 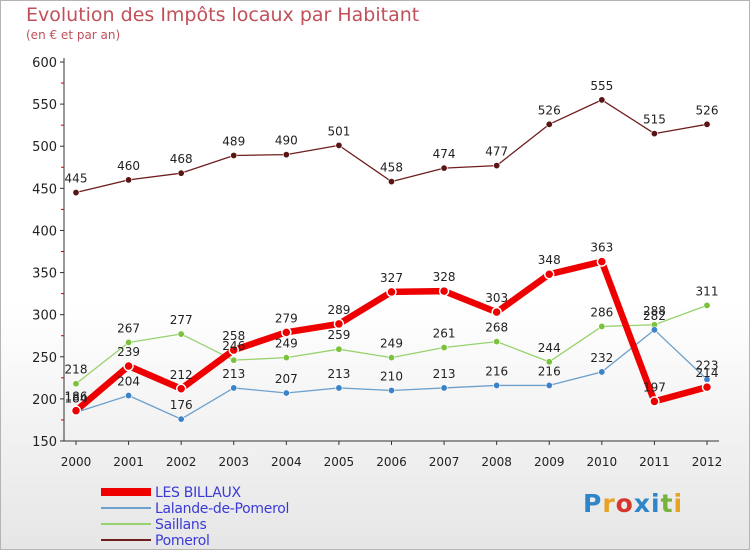 I want to click on x-tick-label: 2008, so click(x=496, y=462).